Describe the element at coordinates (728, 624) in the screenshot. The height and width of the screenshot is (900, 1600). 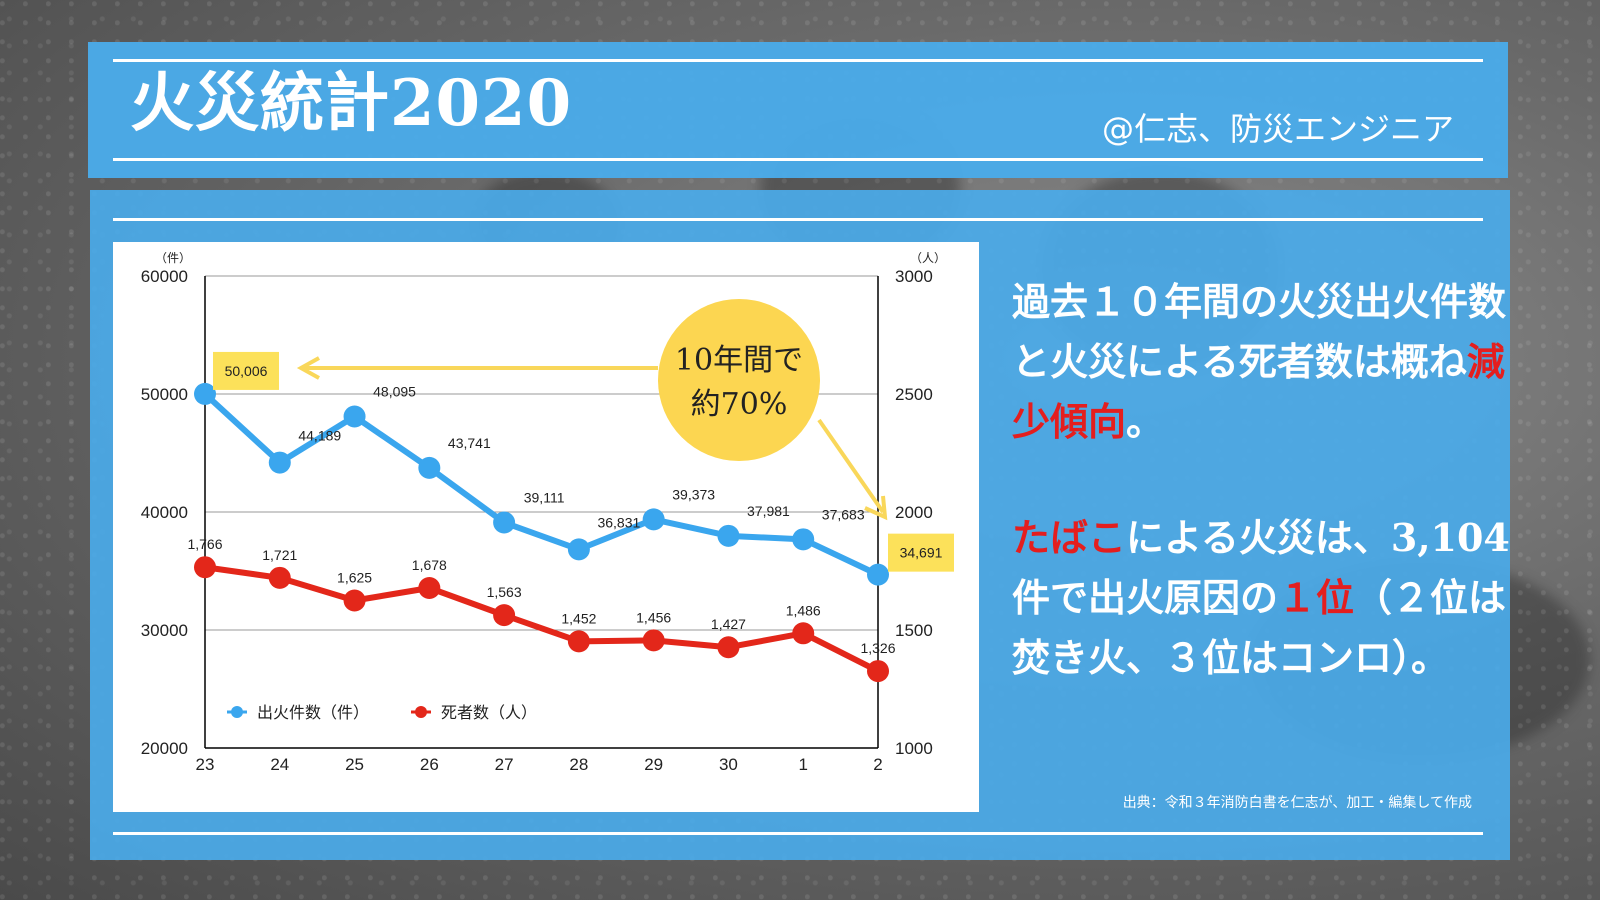
I see `death-data-label: 1,427` at that location.